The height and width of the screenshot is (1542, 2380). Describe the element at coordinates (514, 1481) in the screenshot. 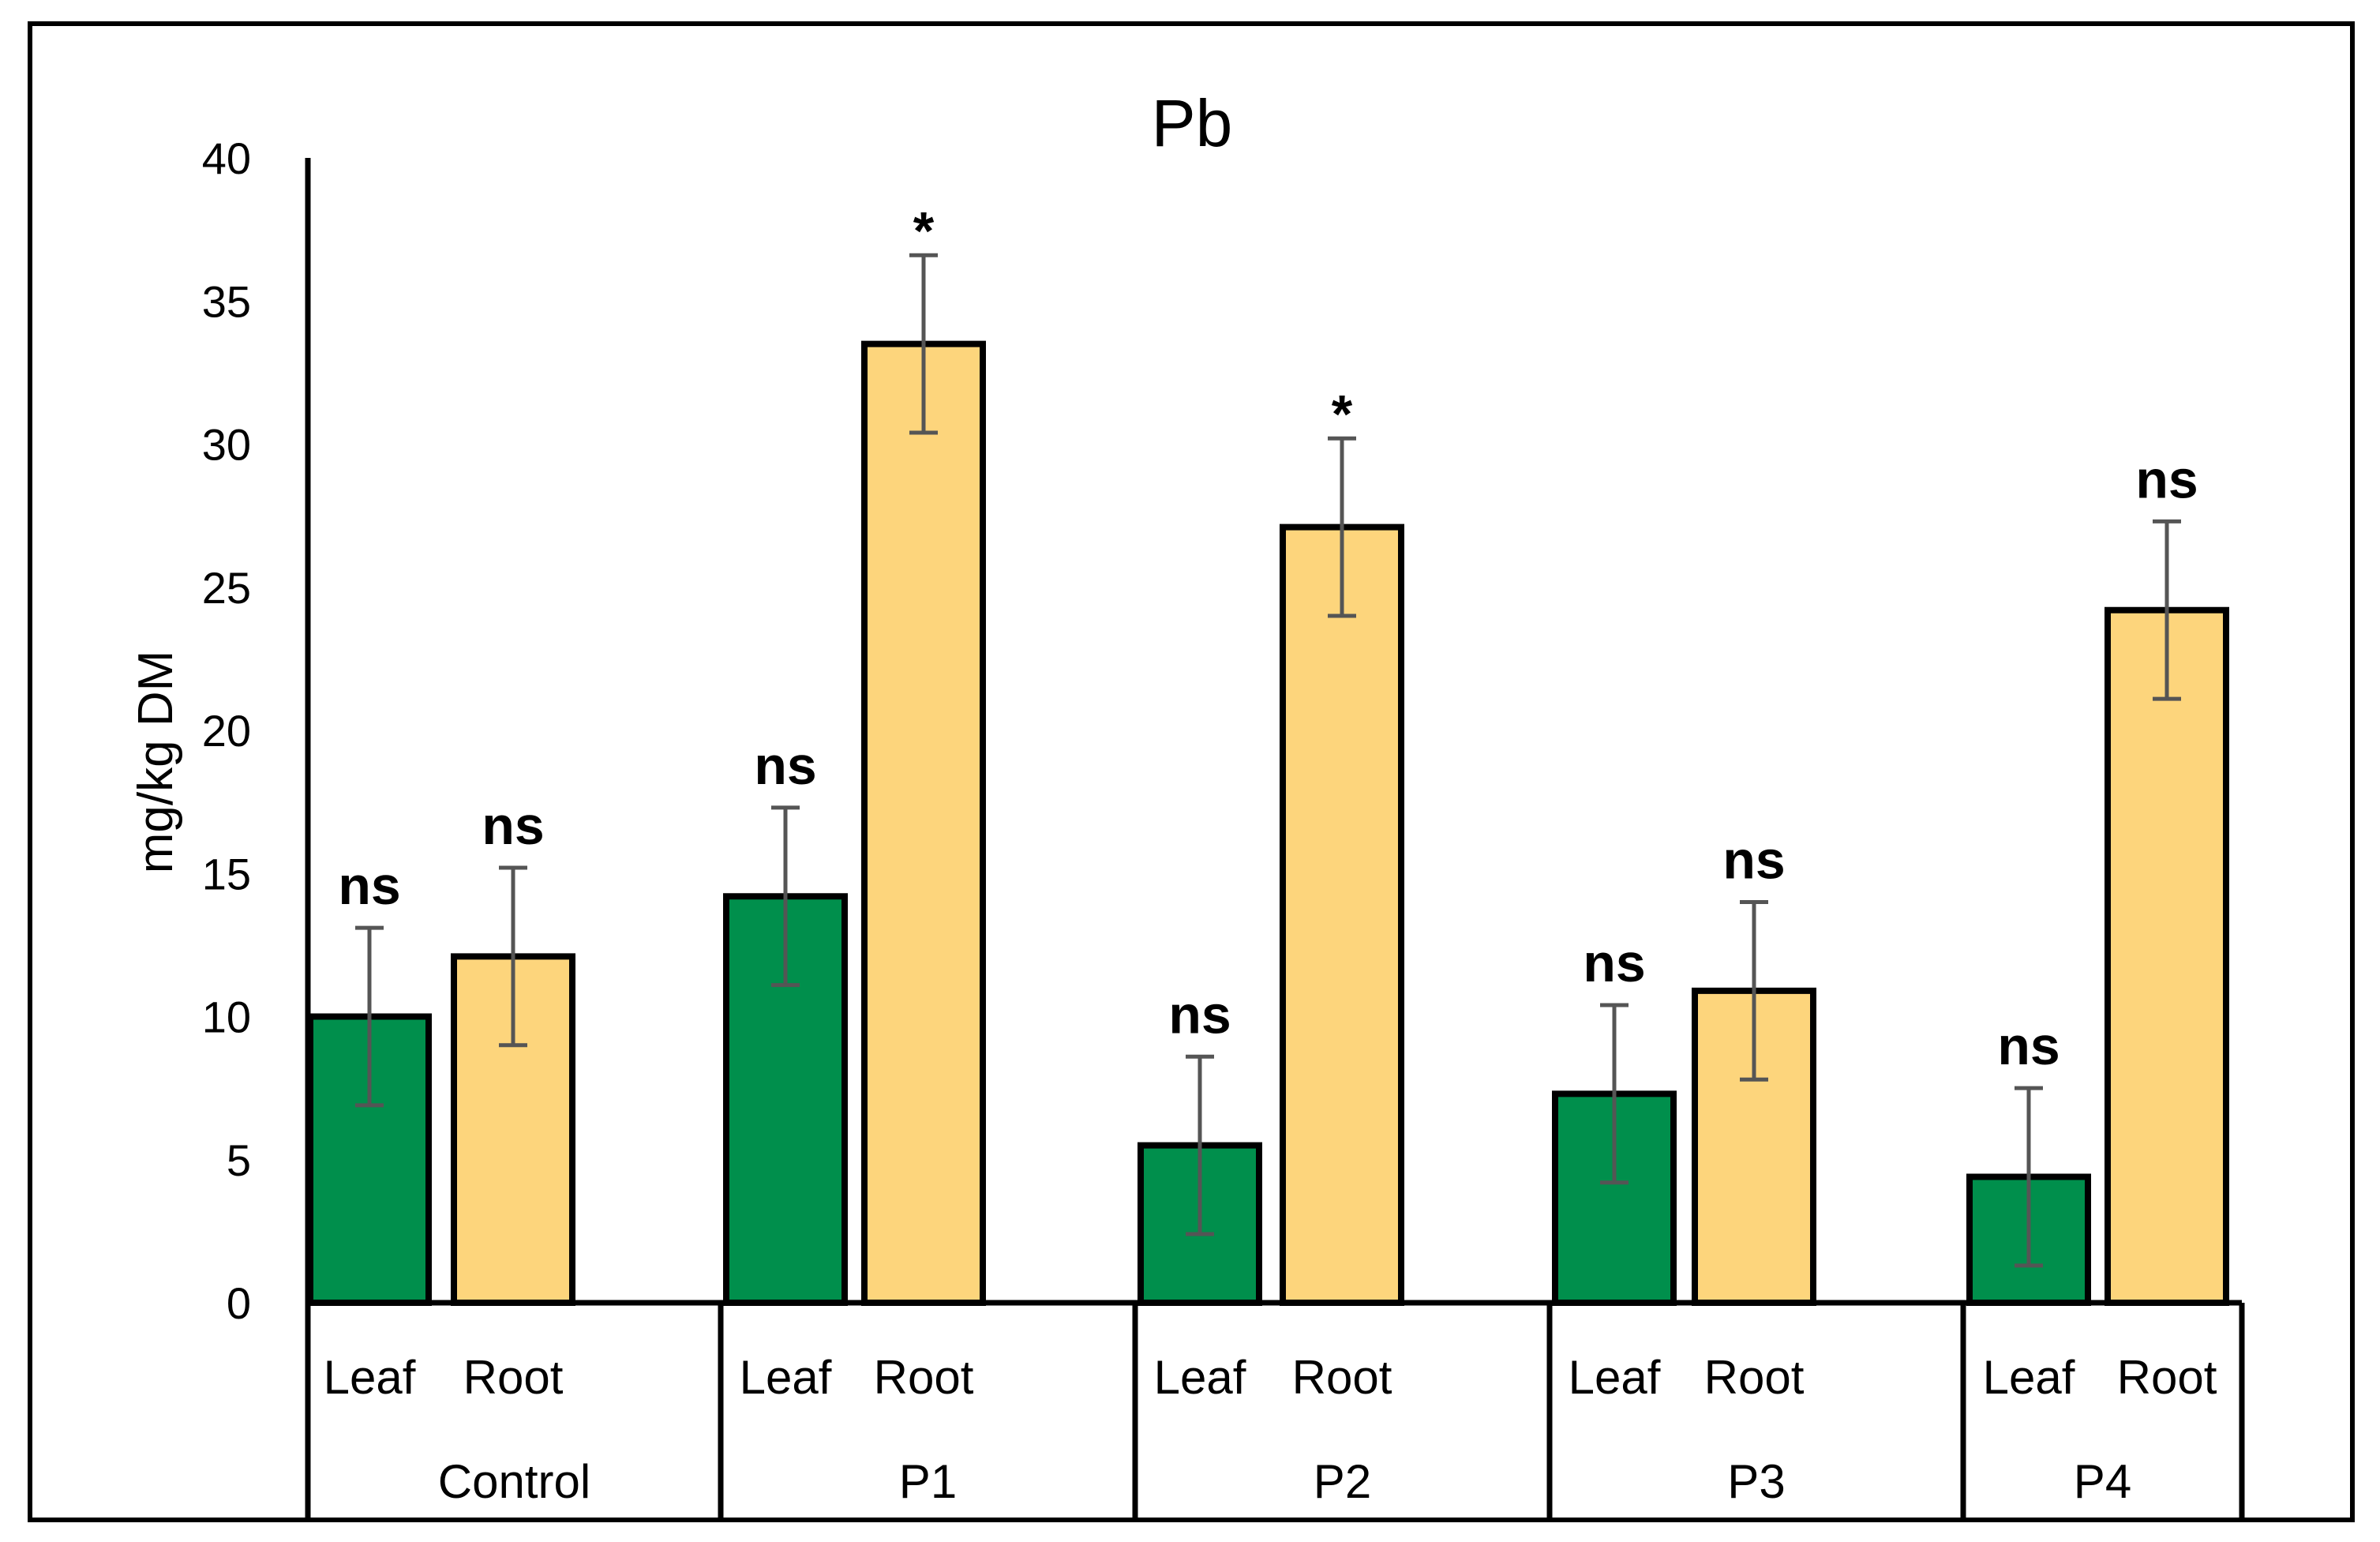

I see `group-label: Control` at that location.